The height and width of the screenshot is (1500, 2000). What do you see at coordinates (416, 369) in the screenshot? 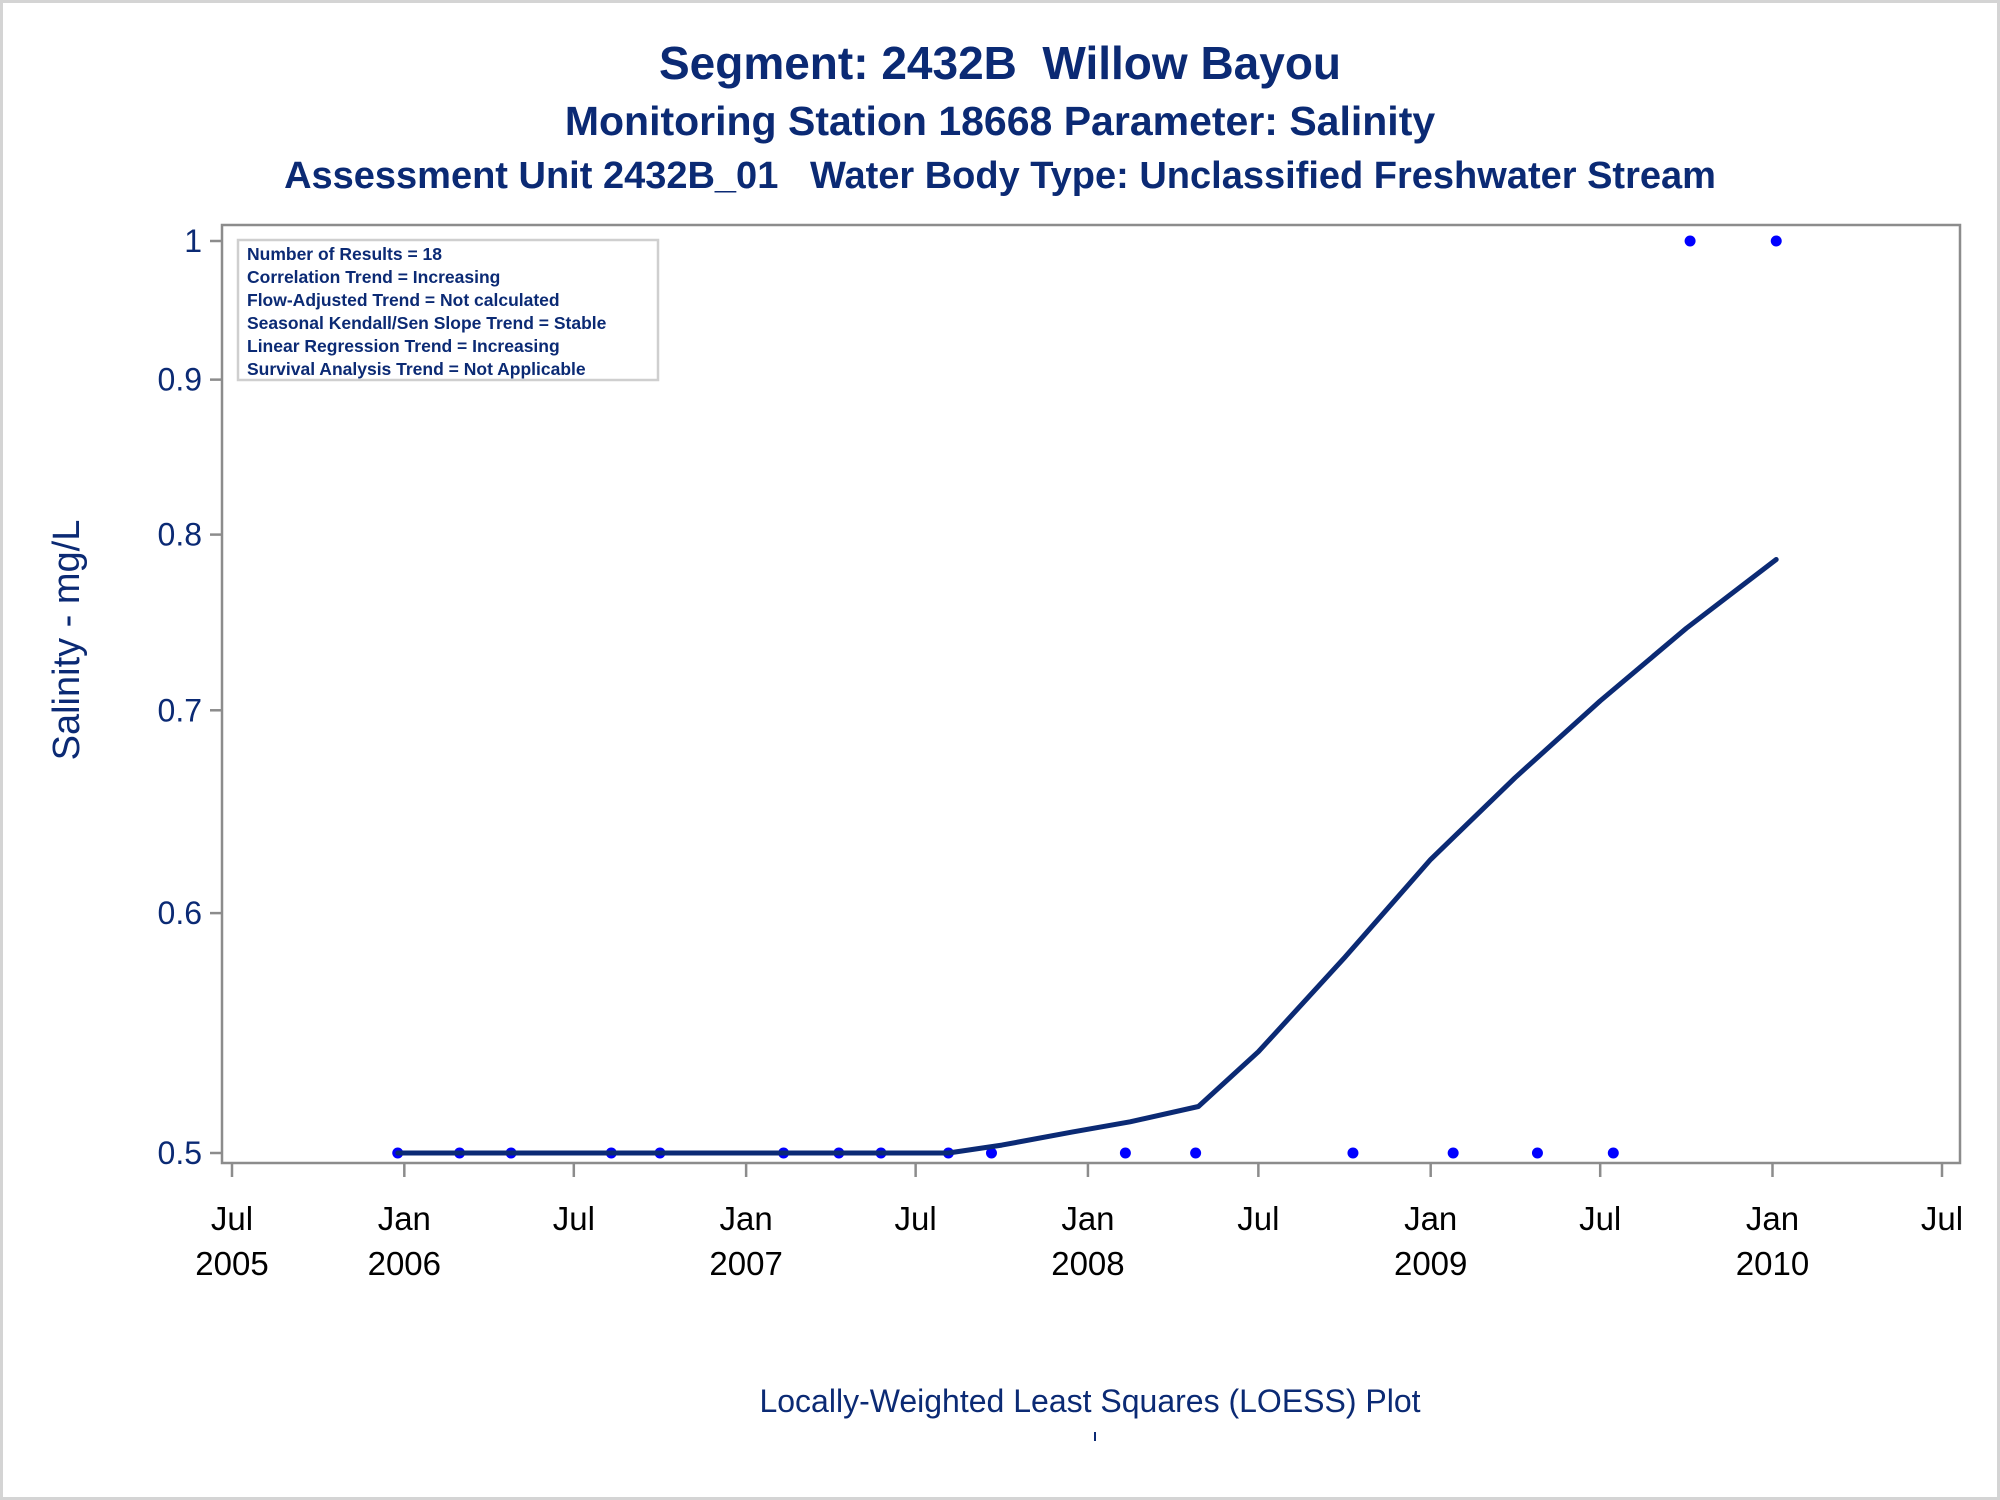
I see `stats-box-line: Survival Analysis Trend = Not Applicable` at bounding box center [416, 369].